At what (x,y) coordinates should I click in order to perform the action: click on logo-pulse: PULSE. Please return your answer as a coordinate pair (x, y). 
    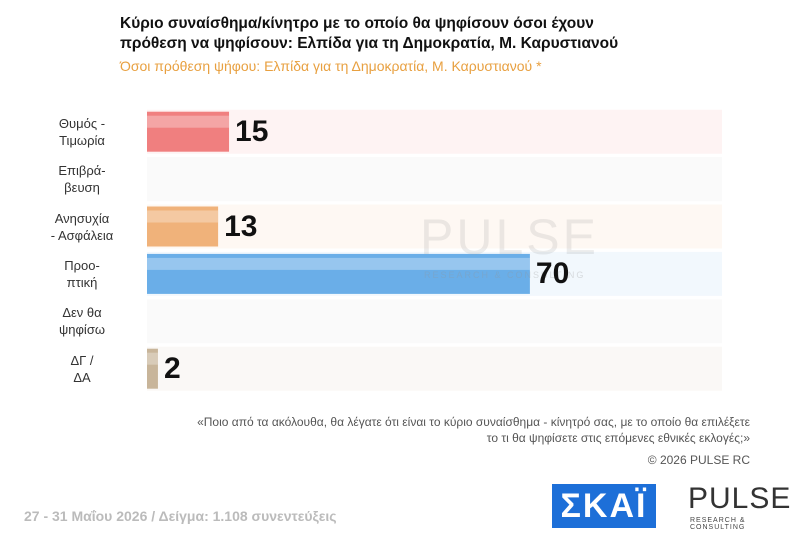
    Looking at the image, I should click on (740, 498).